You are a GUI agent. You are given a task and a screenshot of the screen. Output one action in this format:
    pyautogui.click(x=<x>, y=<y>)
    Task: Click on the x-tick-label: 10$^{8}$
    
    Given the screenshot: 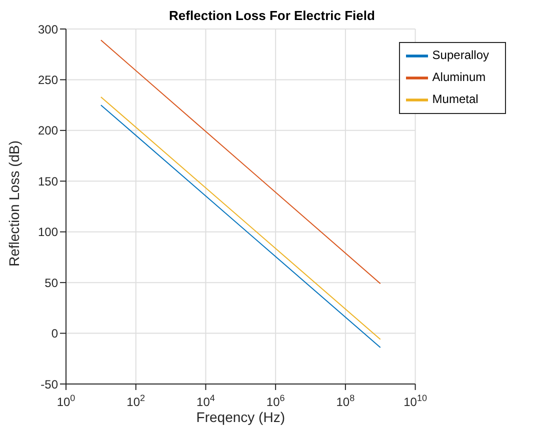 What is the action you would take?
    pyautogui.click(x=345, y=401)
    